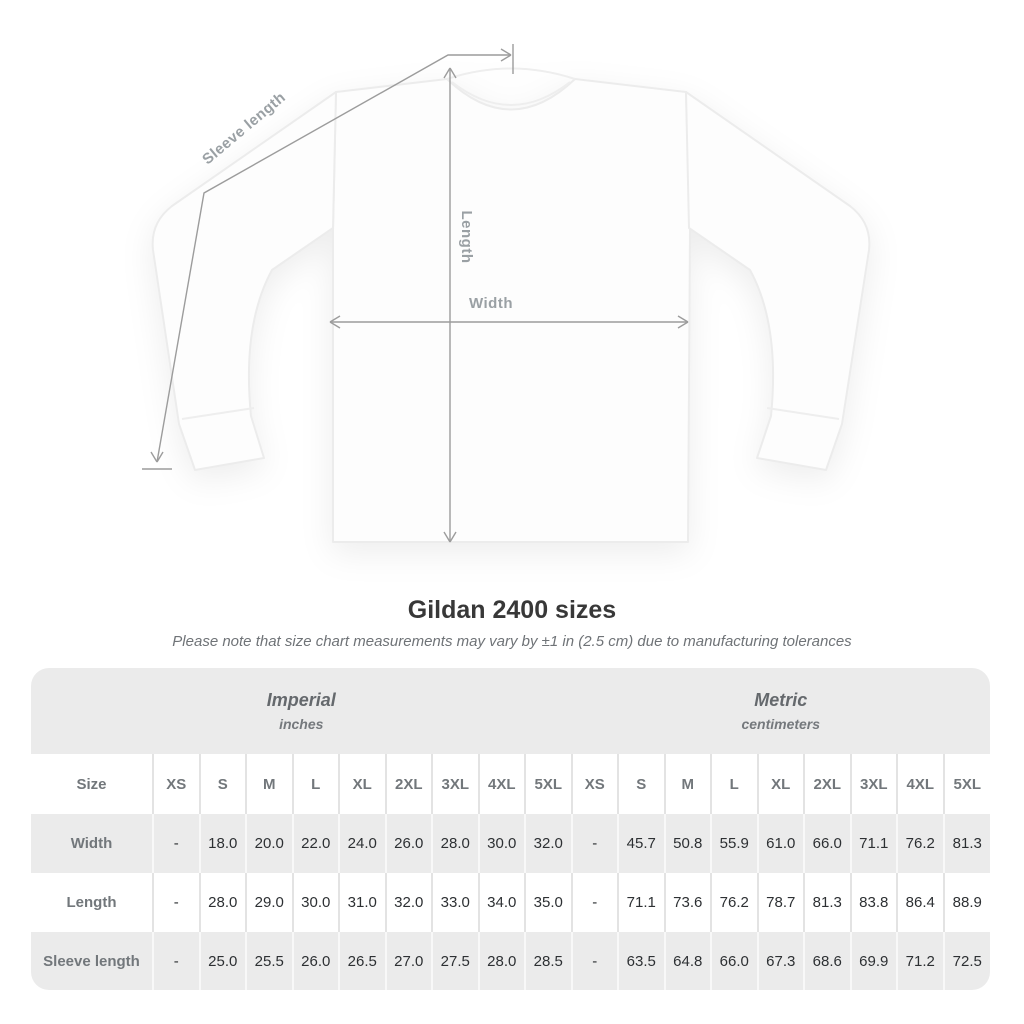 This screenshot has height=1024, width=1024. Describe the element at coordinates (269, 843) in the screenshot. I see `imperial-value-cell: 20.0` at that location.